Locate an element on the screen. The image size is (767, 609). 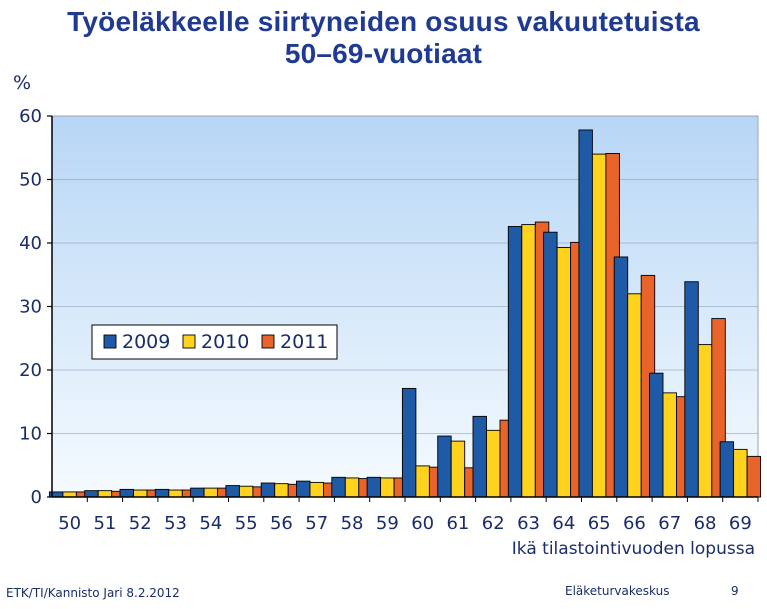
x-axis-label: Ikä tilastointivuoden lopussa is located at coordinates (633, 549).